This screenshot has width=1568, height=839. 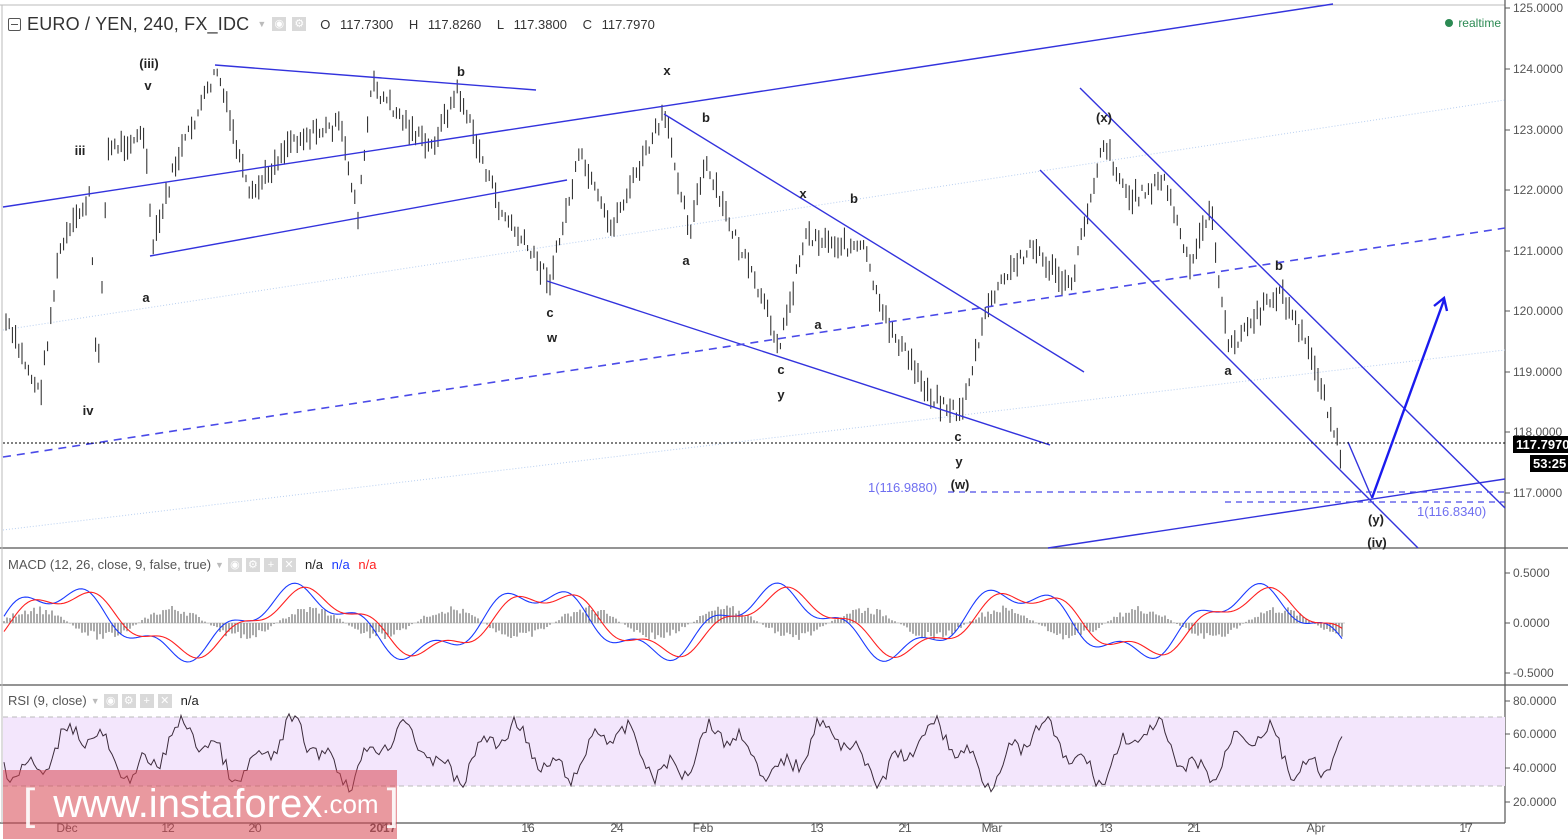 What do you see at coordinates (1540, 444) in the screenshot?
I see `last-price-tag: 117.7970` at bounding box center [1540, 444].